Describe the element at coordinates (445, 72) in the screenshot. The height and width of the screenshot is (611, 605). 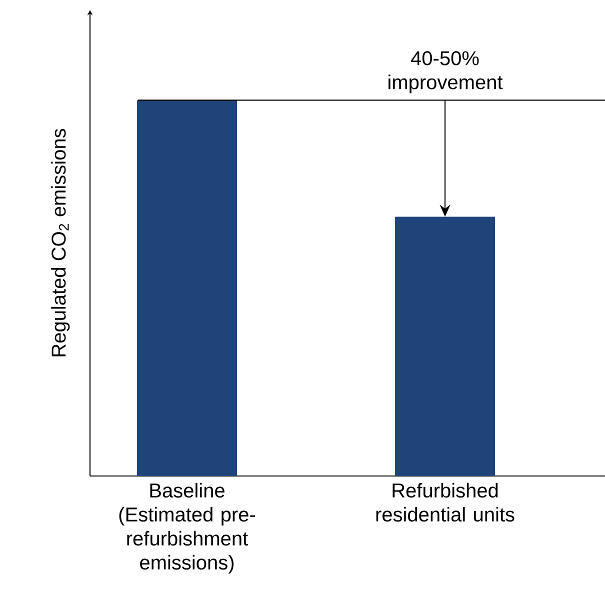
I see `ref-line-label: 40-50% improvement` at that location.